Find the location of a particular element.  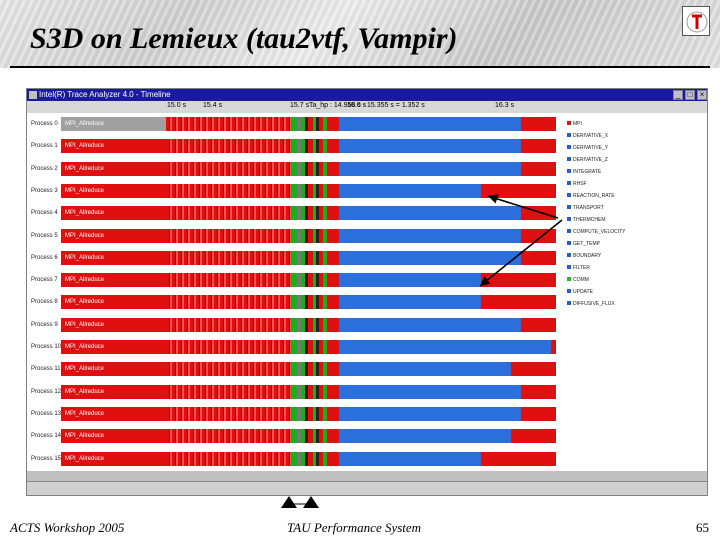

legend-item: BOUNDARY is located at coordinates (584, 256).